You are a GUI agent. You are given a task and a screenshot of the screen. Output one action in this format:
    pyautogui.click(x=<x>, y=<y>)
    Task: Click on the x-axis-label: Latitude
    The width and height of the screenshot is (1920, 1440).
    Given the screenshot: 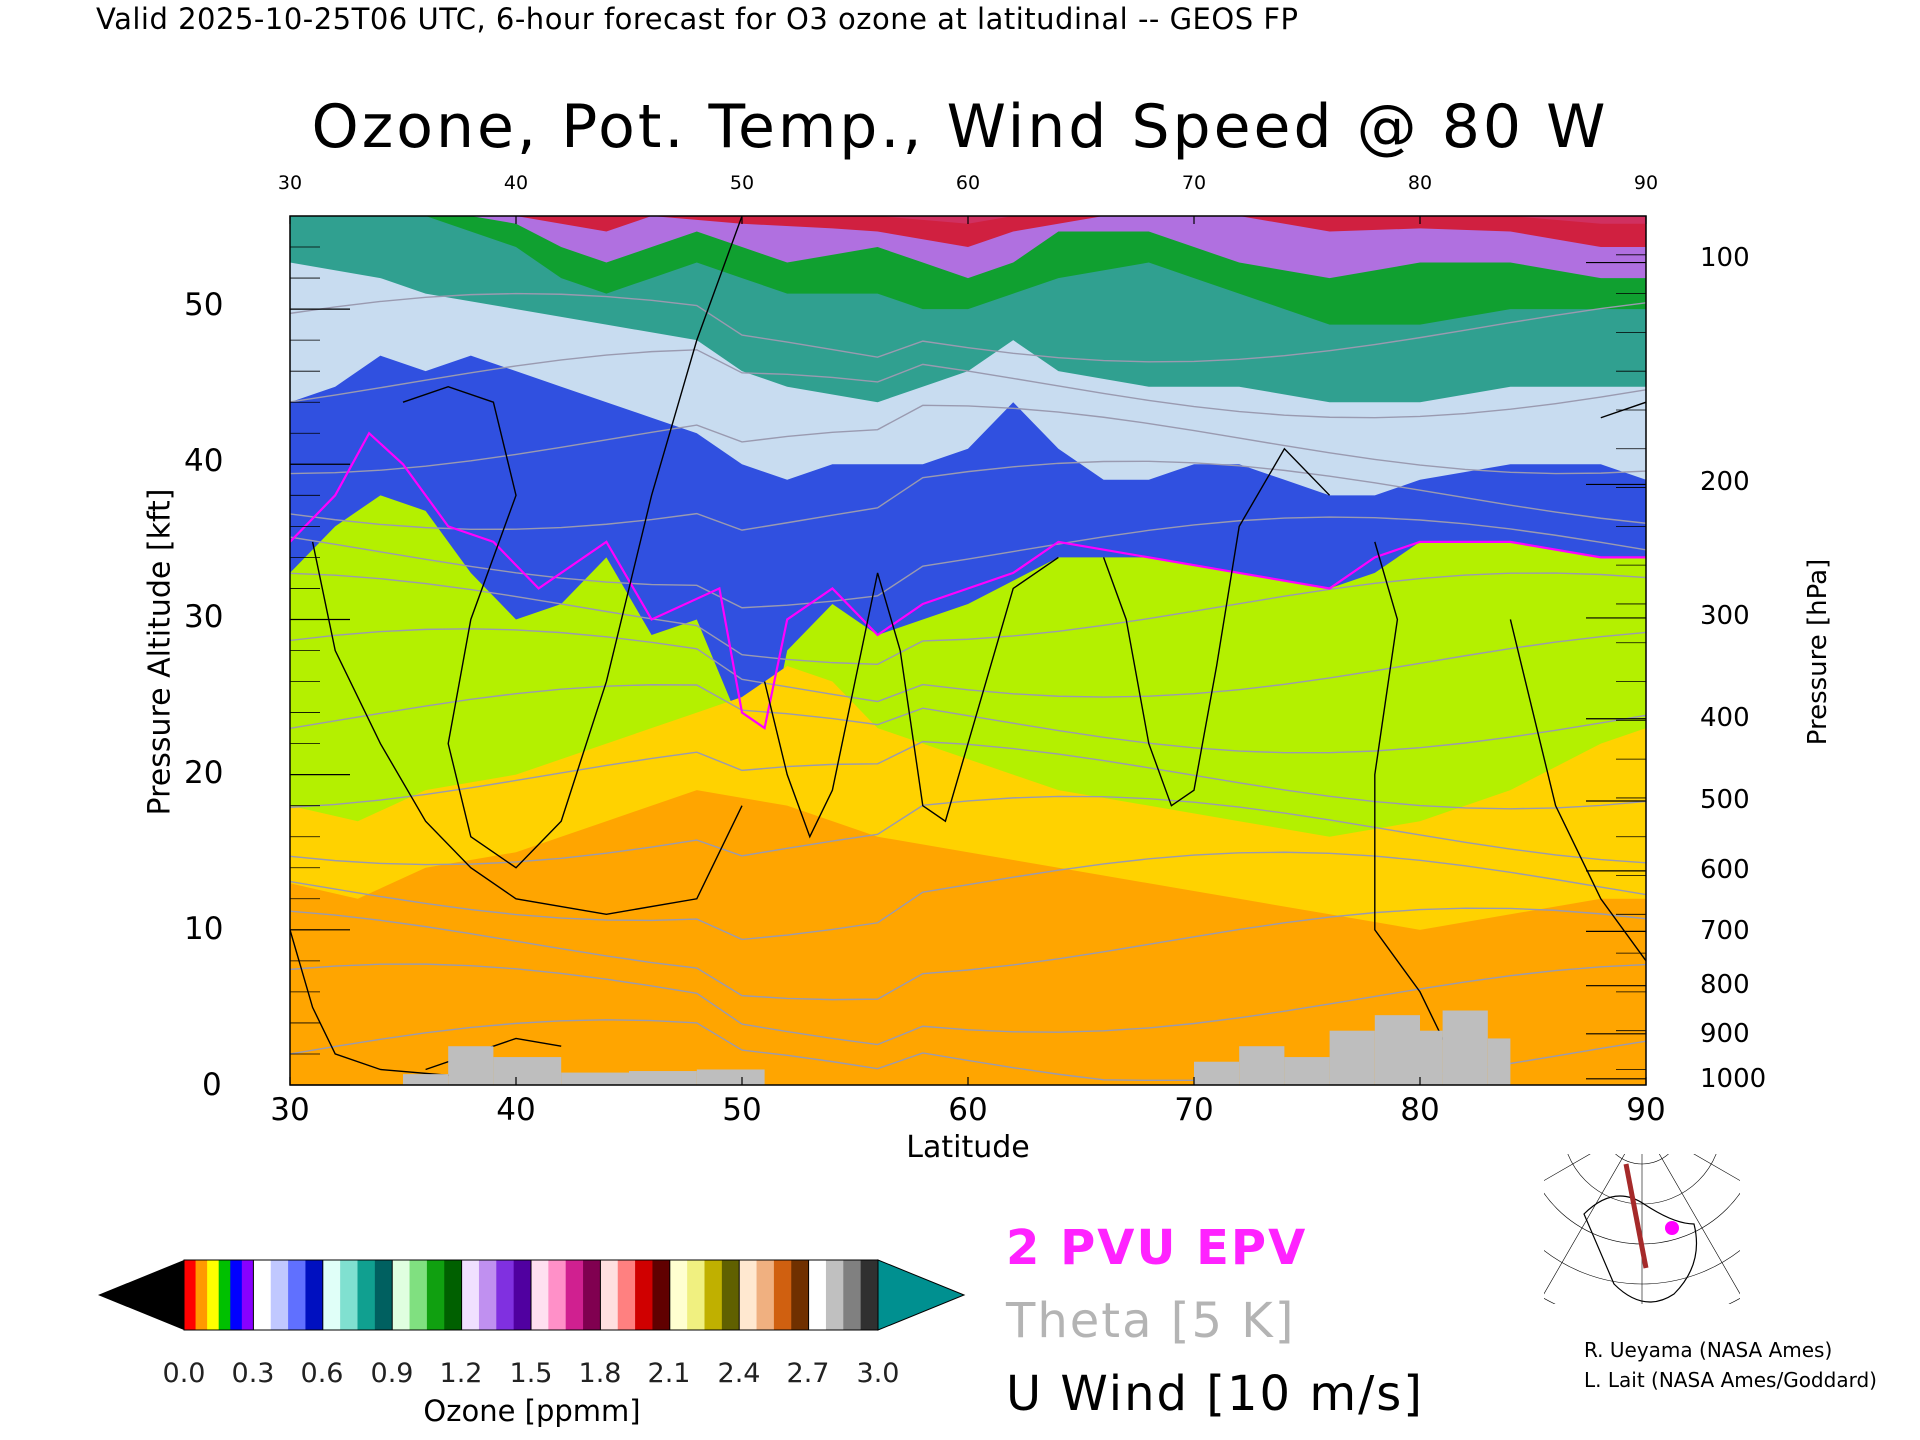 What is the action you would take?
    pyautogui.click(x=968, y=1147)
    